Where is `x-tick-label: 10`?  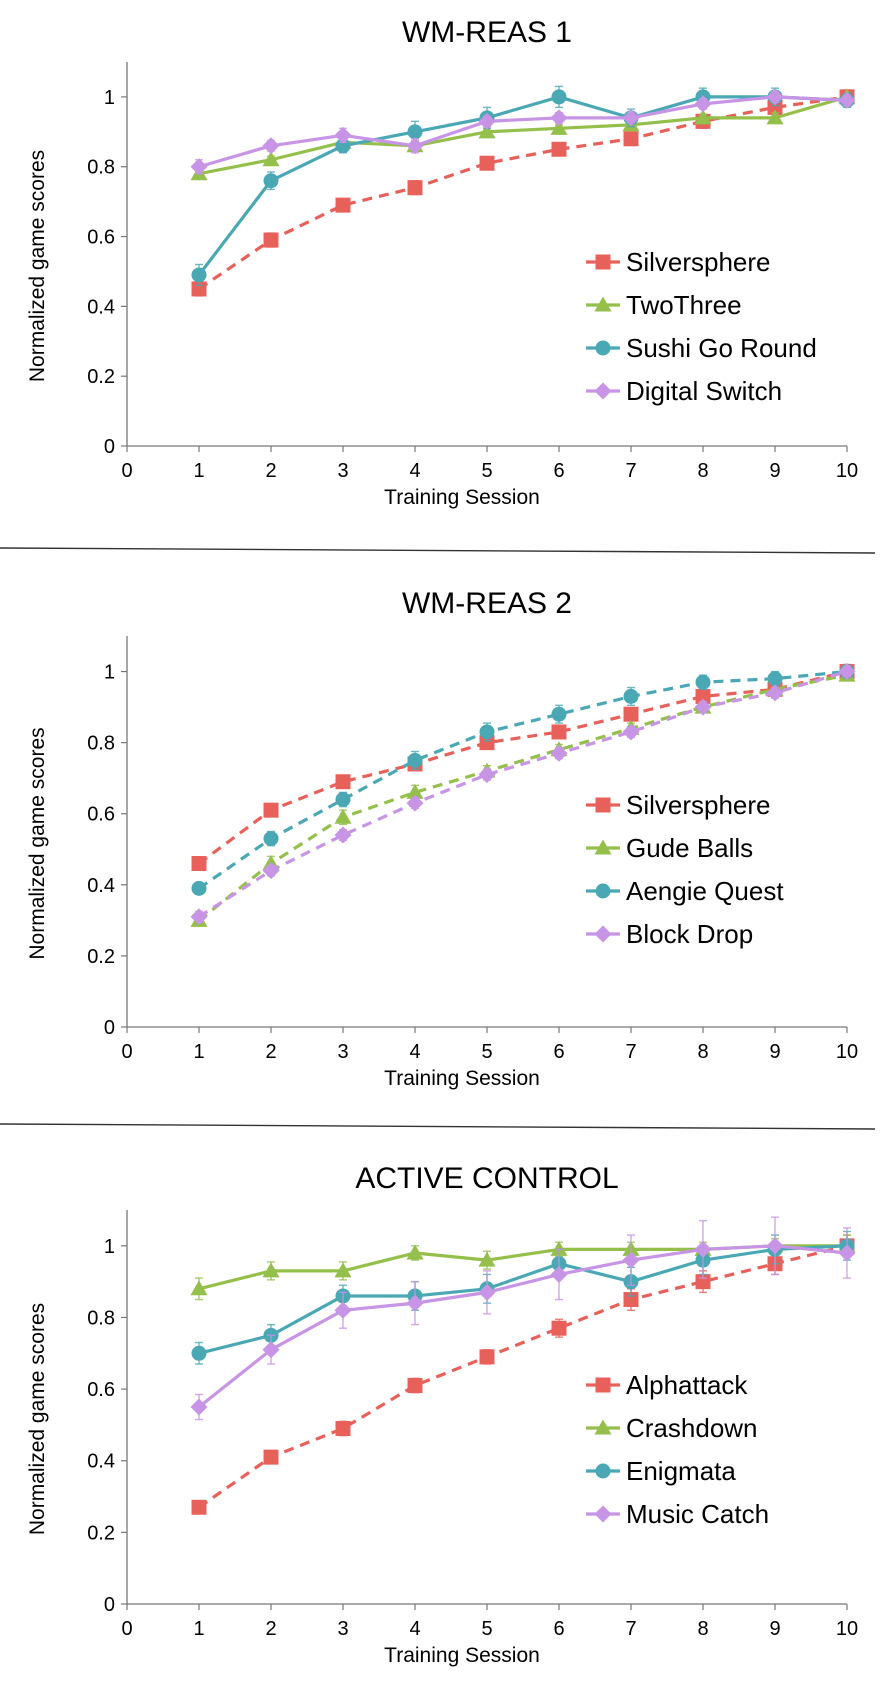 x-tick-label: 10 is located at coordinates (847, 1052).